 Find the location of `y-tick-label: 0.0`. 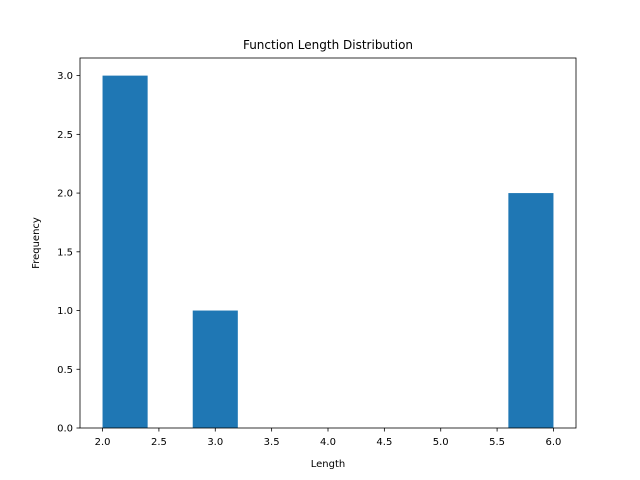

y-tick-label: 0.0 is located at coordinates (65, 429).